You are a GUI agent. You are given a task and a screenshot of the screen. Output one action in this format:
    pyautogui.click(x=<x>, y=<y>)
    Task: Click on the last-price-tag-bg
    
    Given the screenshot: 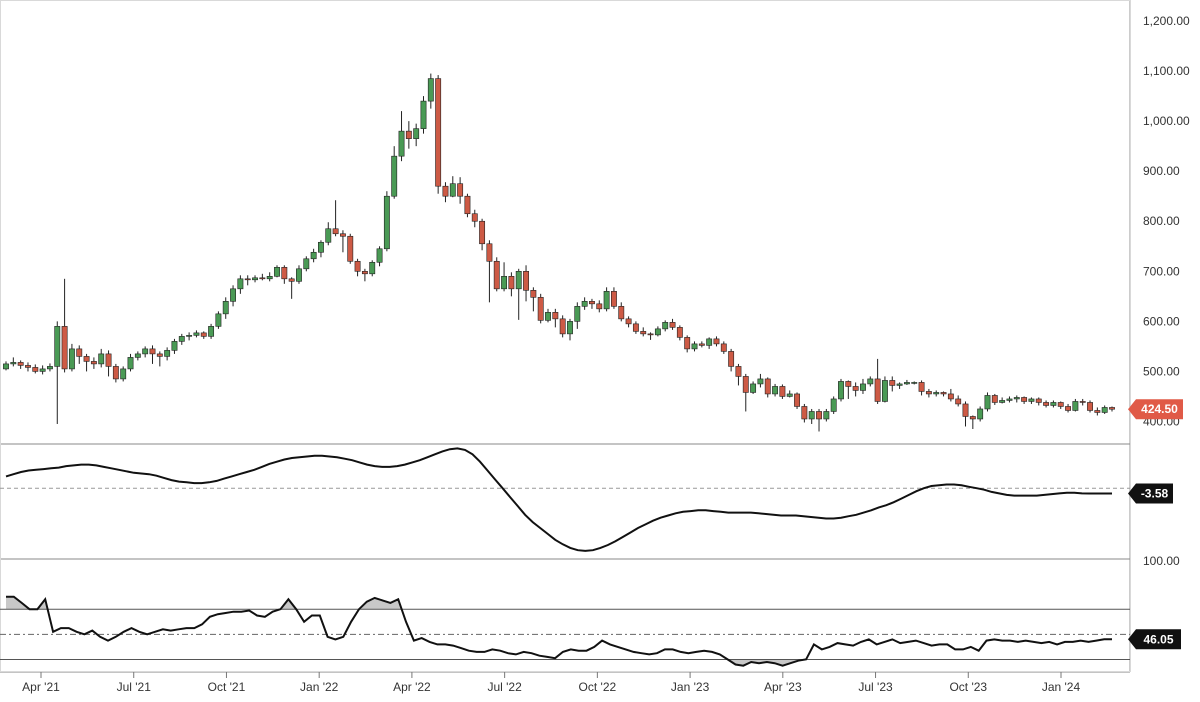 What is the action you would take?
    pyautogui.click(x=1155, y=409)
    